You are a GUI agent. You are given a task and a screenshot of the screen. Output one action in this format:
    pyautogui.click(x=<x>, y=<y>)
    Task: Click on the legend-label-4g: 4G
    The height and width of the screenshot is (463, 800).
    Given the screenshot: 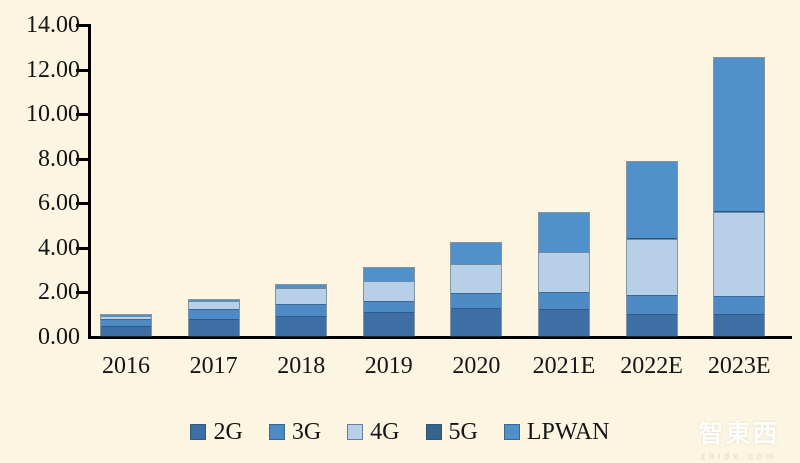 What is the action you would take?
    pyautogui.click(x=385, y=432)
    